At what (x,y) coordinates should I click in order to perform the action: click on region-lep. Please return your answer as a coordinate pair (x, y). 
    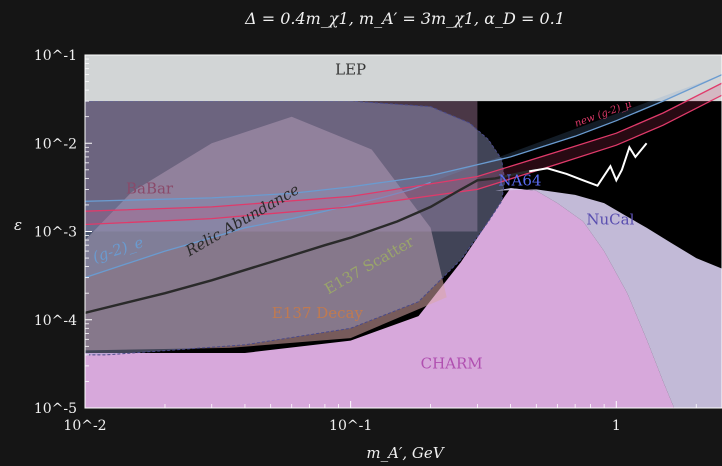
    Looking at the image, I should click on (403, 78).